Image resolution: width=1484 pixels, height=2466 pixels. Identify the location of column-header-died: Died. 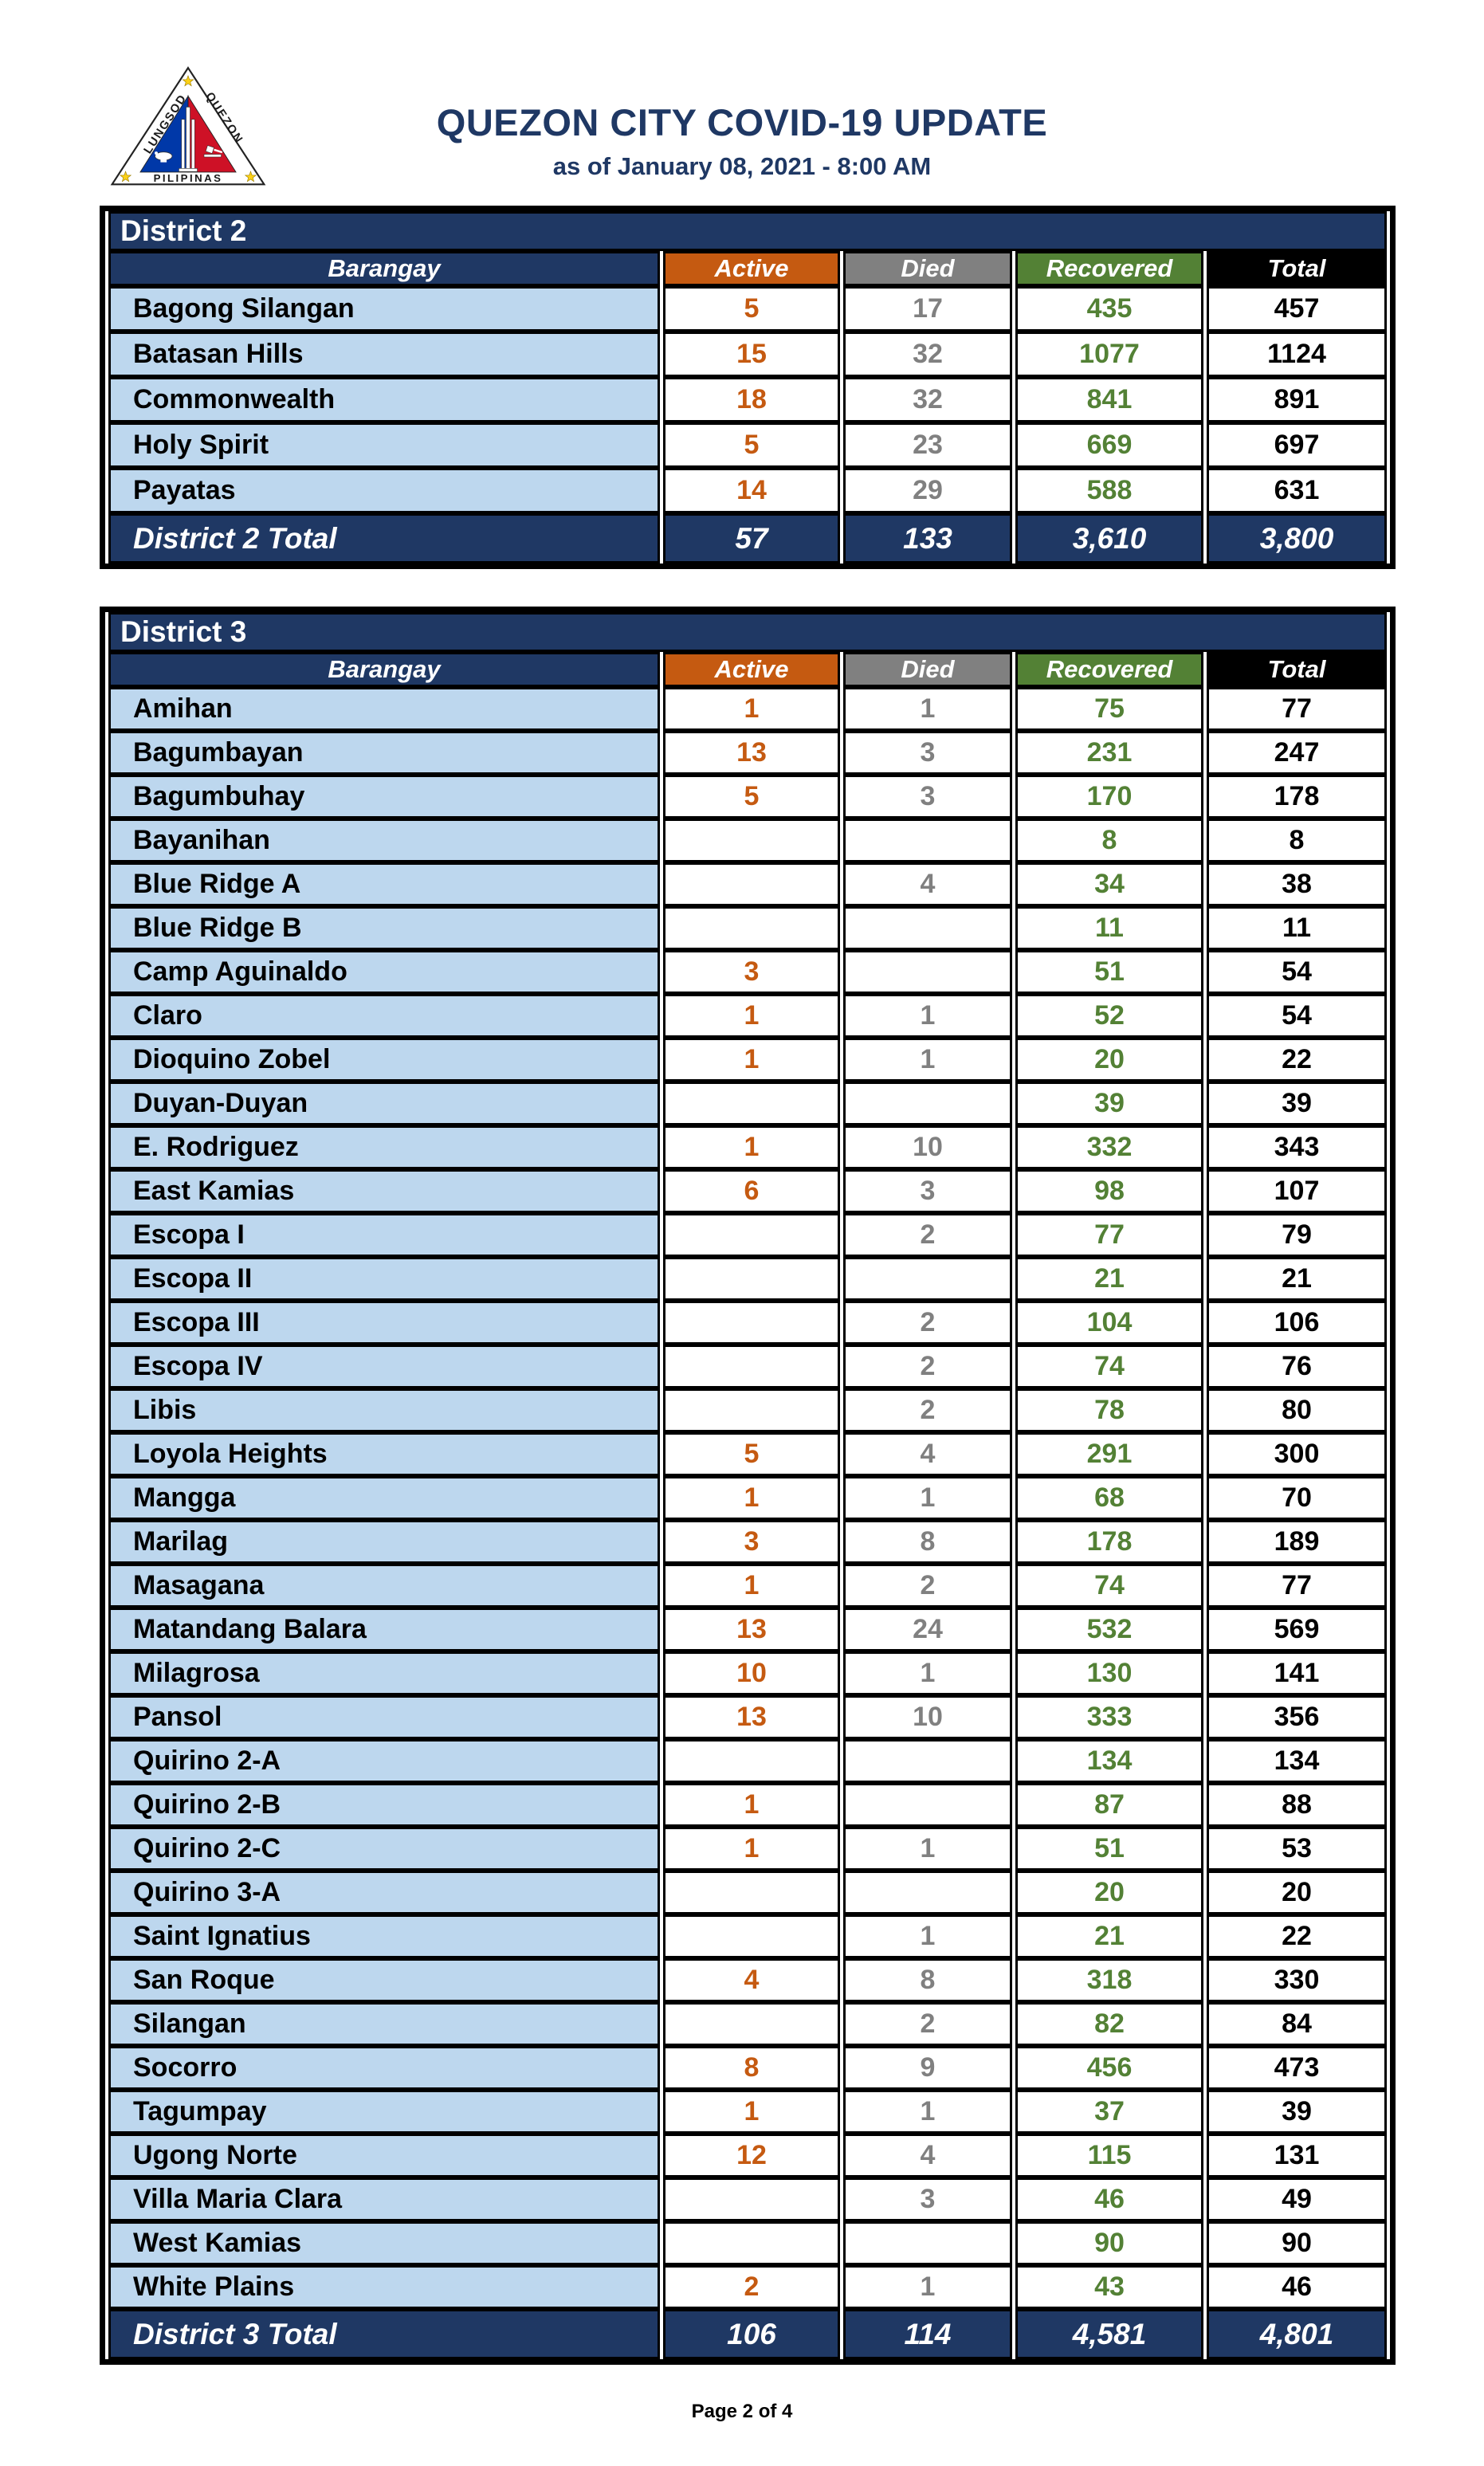
(927, 669).